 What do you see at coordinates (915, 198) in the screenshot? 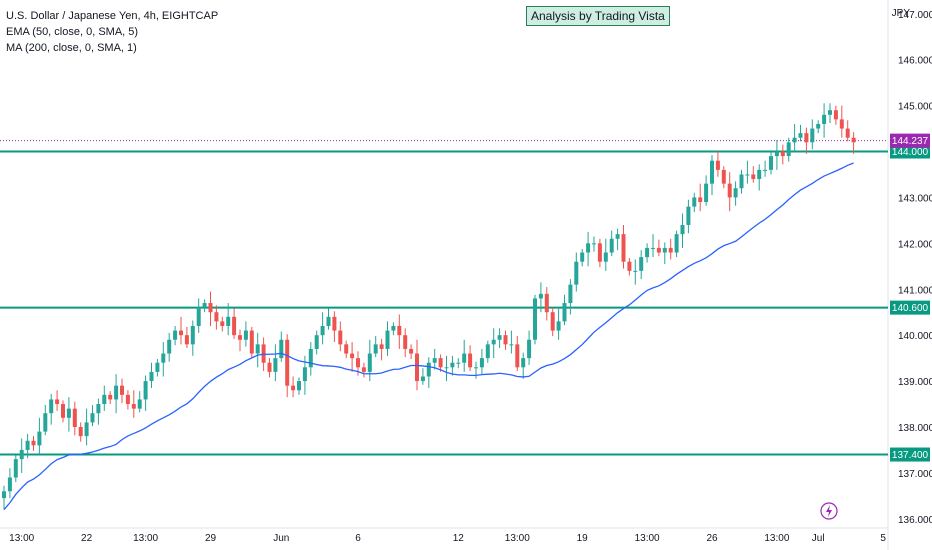
I see `y-tick-label: 143.000` at bounding box center [915, 198].